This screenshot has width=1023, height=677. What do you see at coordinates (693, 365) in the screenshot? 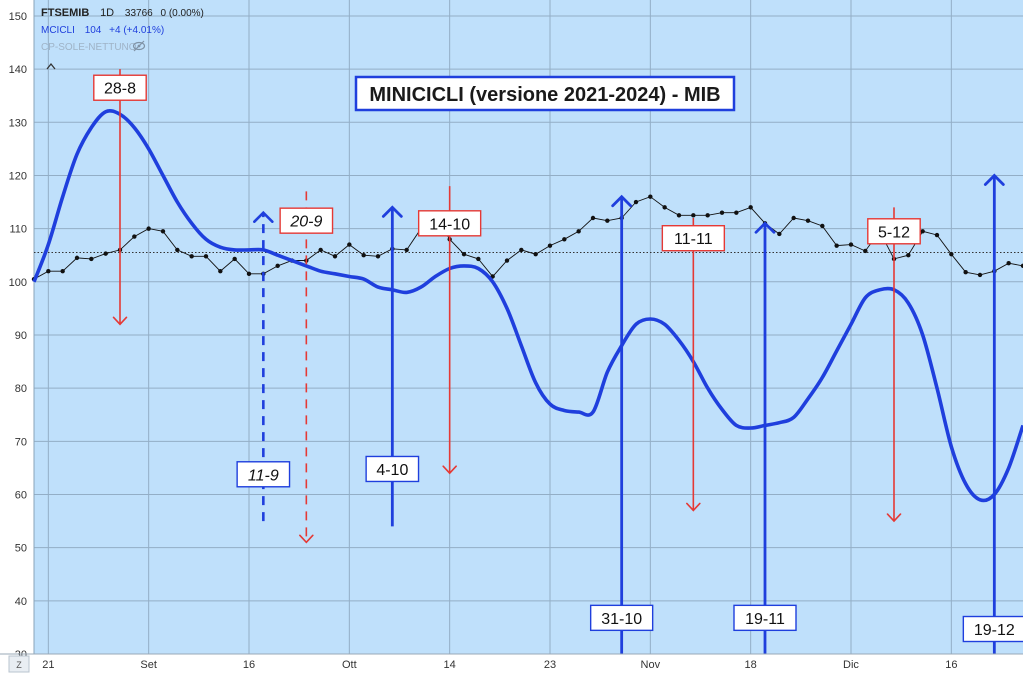
I see `marker-11-11: 11-11` at bounding box center [693, 365].